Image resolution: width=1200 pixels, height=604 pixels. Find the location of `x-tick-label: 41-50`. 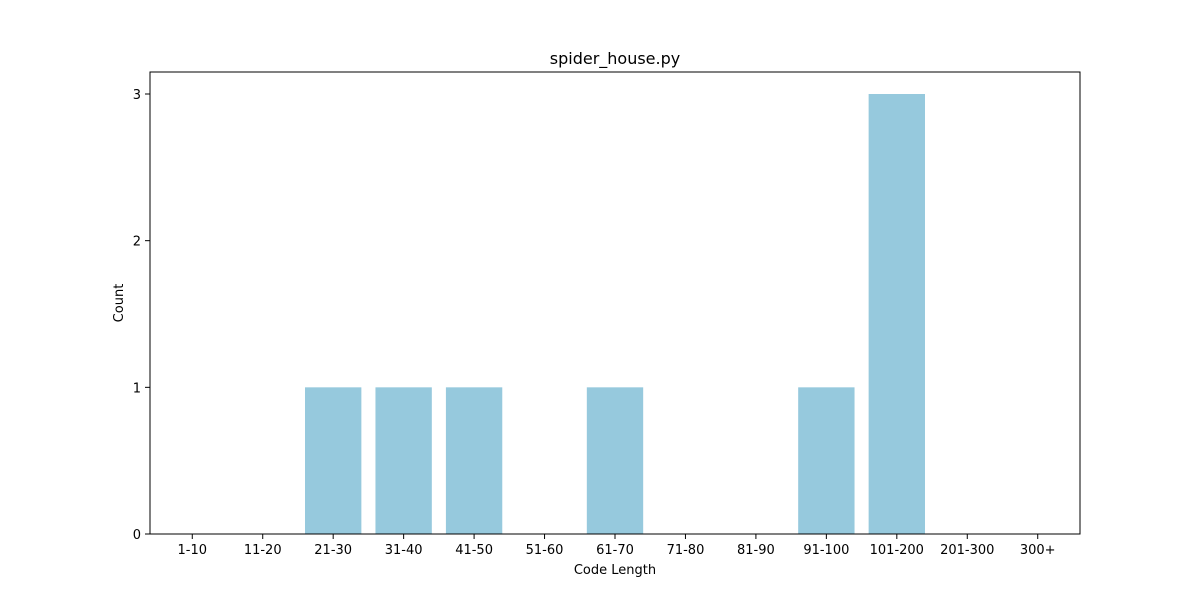

x-tick-label: 41-50 is located at coordinates (474, 550).